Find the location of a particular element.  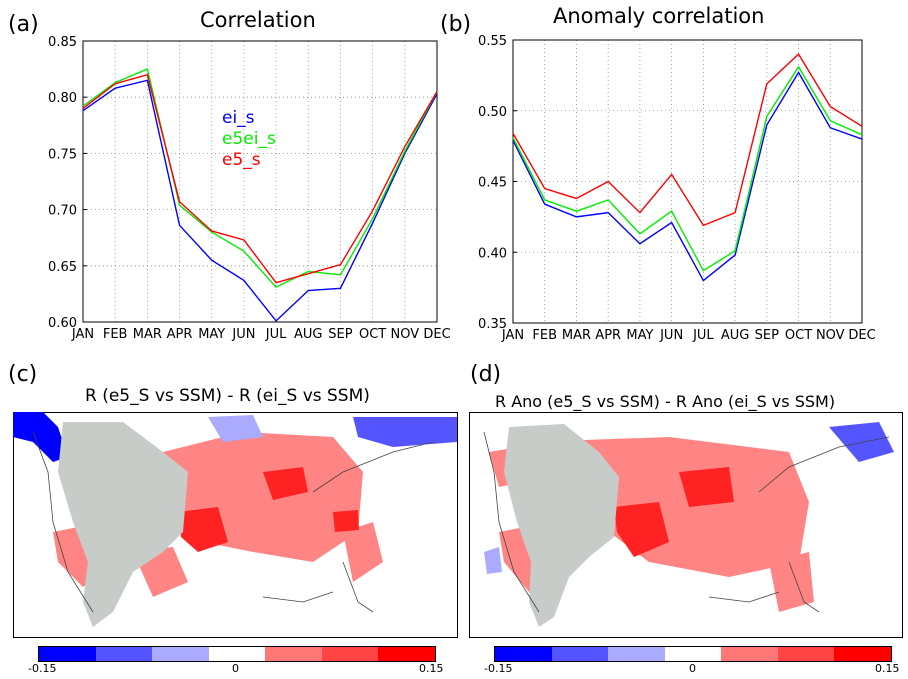

colorbar-c is located at coordinates (237, 654).